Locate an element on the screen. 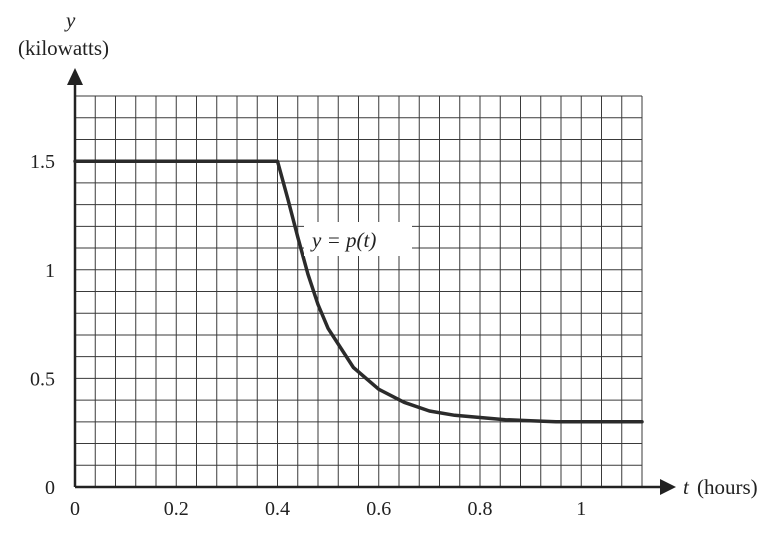 This screenshot has height=538, width=778. y-tick-label: 1.5 is located at coordinates (42, 162).